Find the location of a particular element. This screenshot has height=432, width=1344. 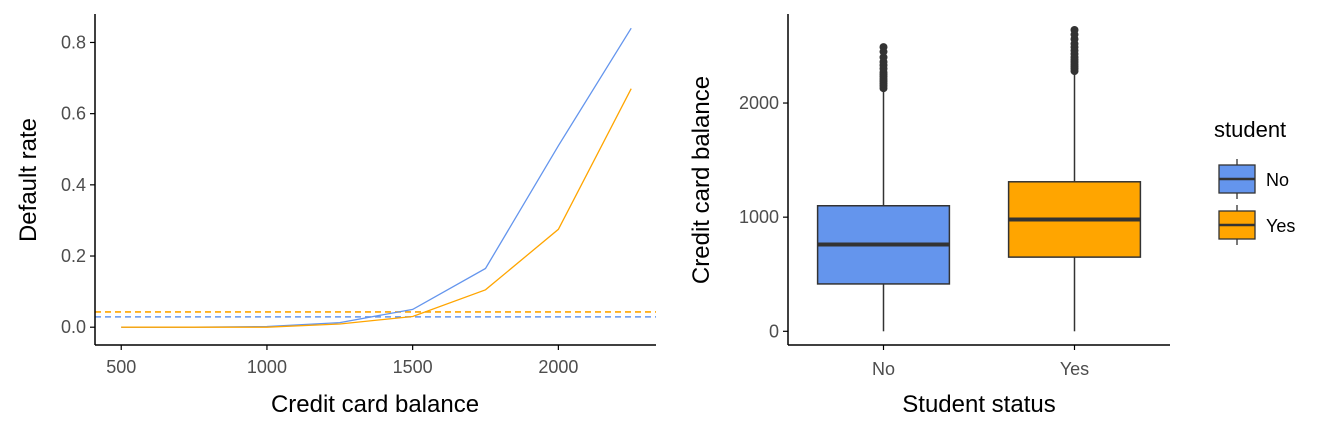

legend-entries: No Yes is located at coordinates (1256, 202).